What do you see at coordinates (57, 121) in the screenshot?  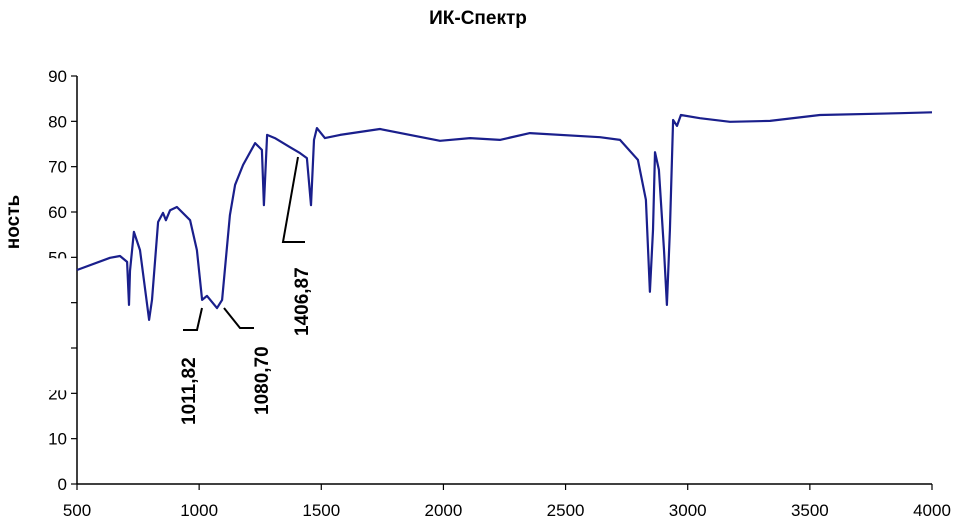 I see `y-tick-label: 80` at bounding box center [57, 121].